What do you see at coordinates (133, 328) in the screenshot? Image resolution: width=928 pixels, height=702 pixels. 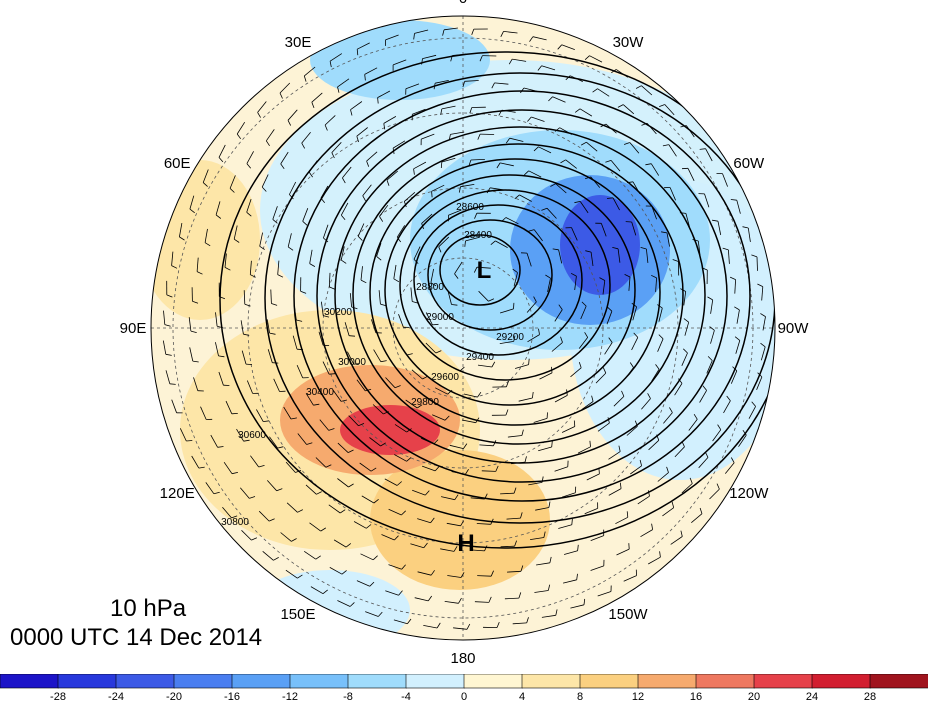 I see `longitude-label: 90E` at bounding box center [133, 328].